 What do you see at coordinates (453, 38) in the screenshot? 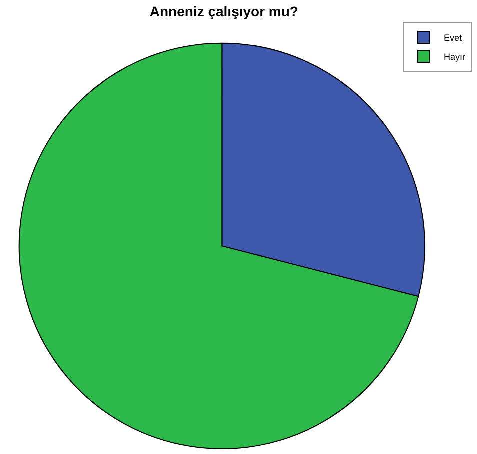
I see `legend-label: Evet` at bounding box center [453, 38].